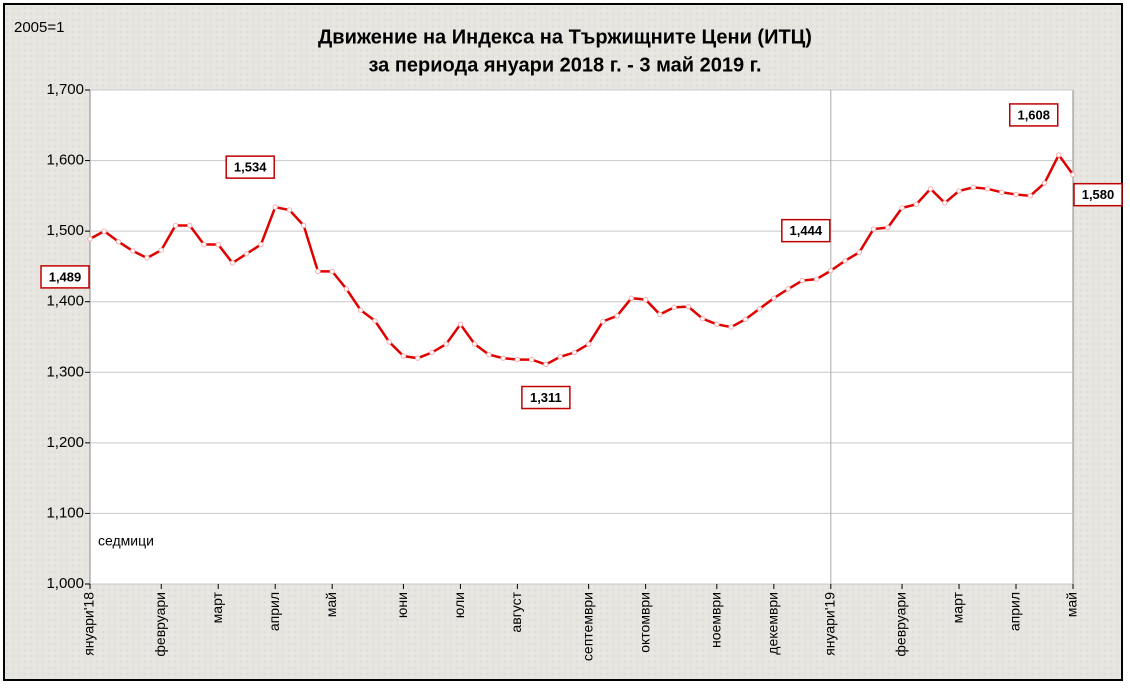 The width and height of the screenshot is (1130, 689). I want to click on x-tick-label: януари'18, so click(89, 624).